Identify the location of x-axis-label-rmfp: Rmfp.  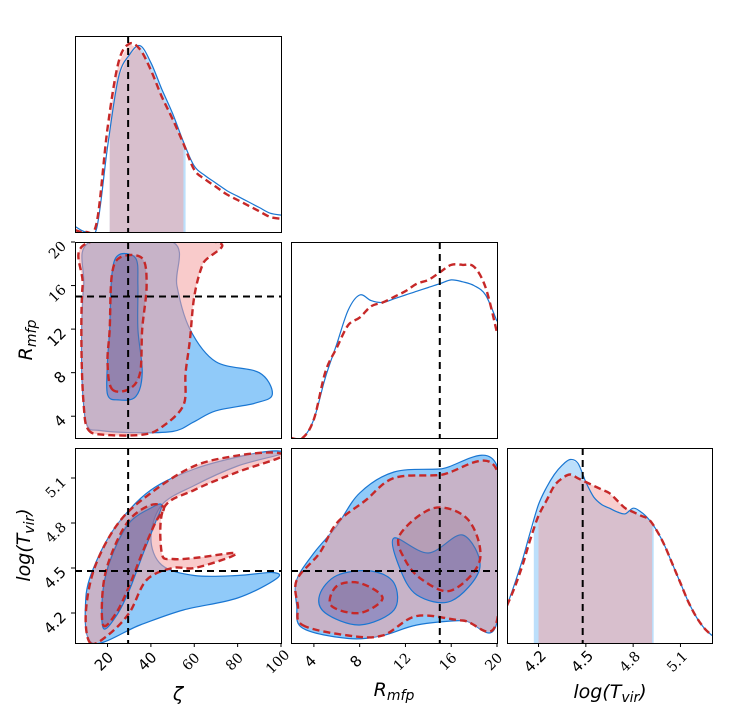
(394, 691).